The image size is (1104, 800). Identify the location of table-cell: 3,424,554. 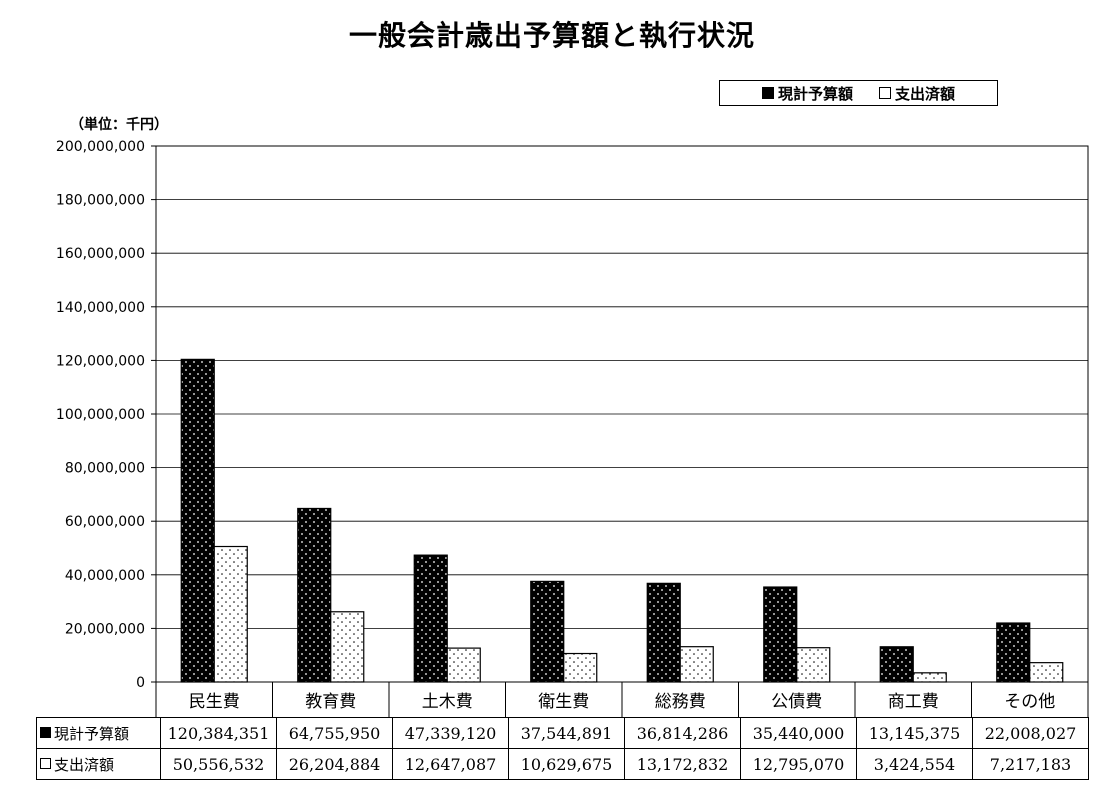
(914, 764).